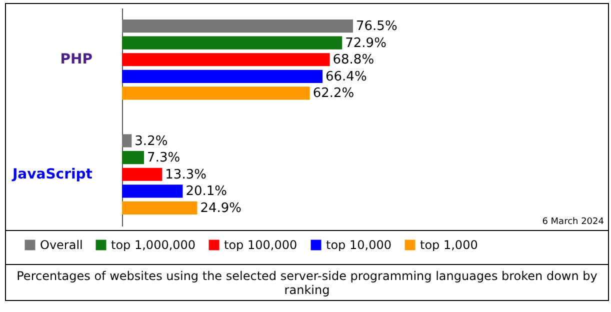  I want to click on legend-label: Overall, so click(61, 245).